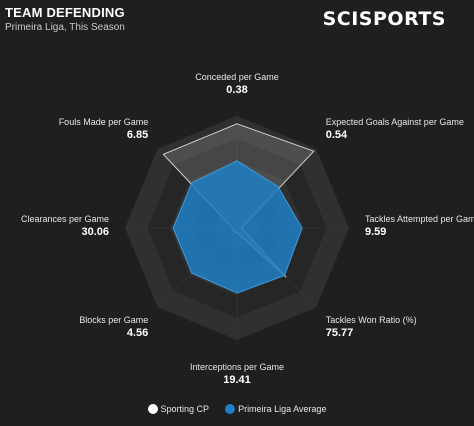 The width and height of the screenshot is (474, 426). I want to click on axis-label-4: Tackles Won Ratio (%), so click(371, 320).